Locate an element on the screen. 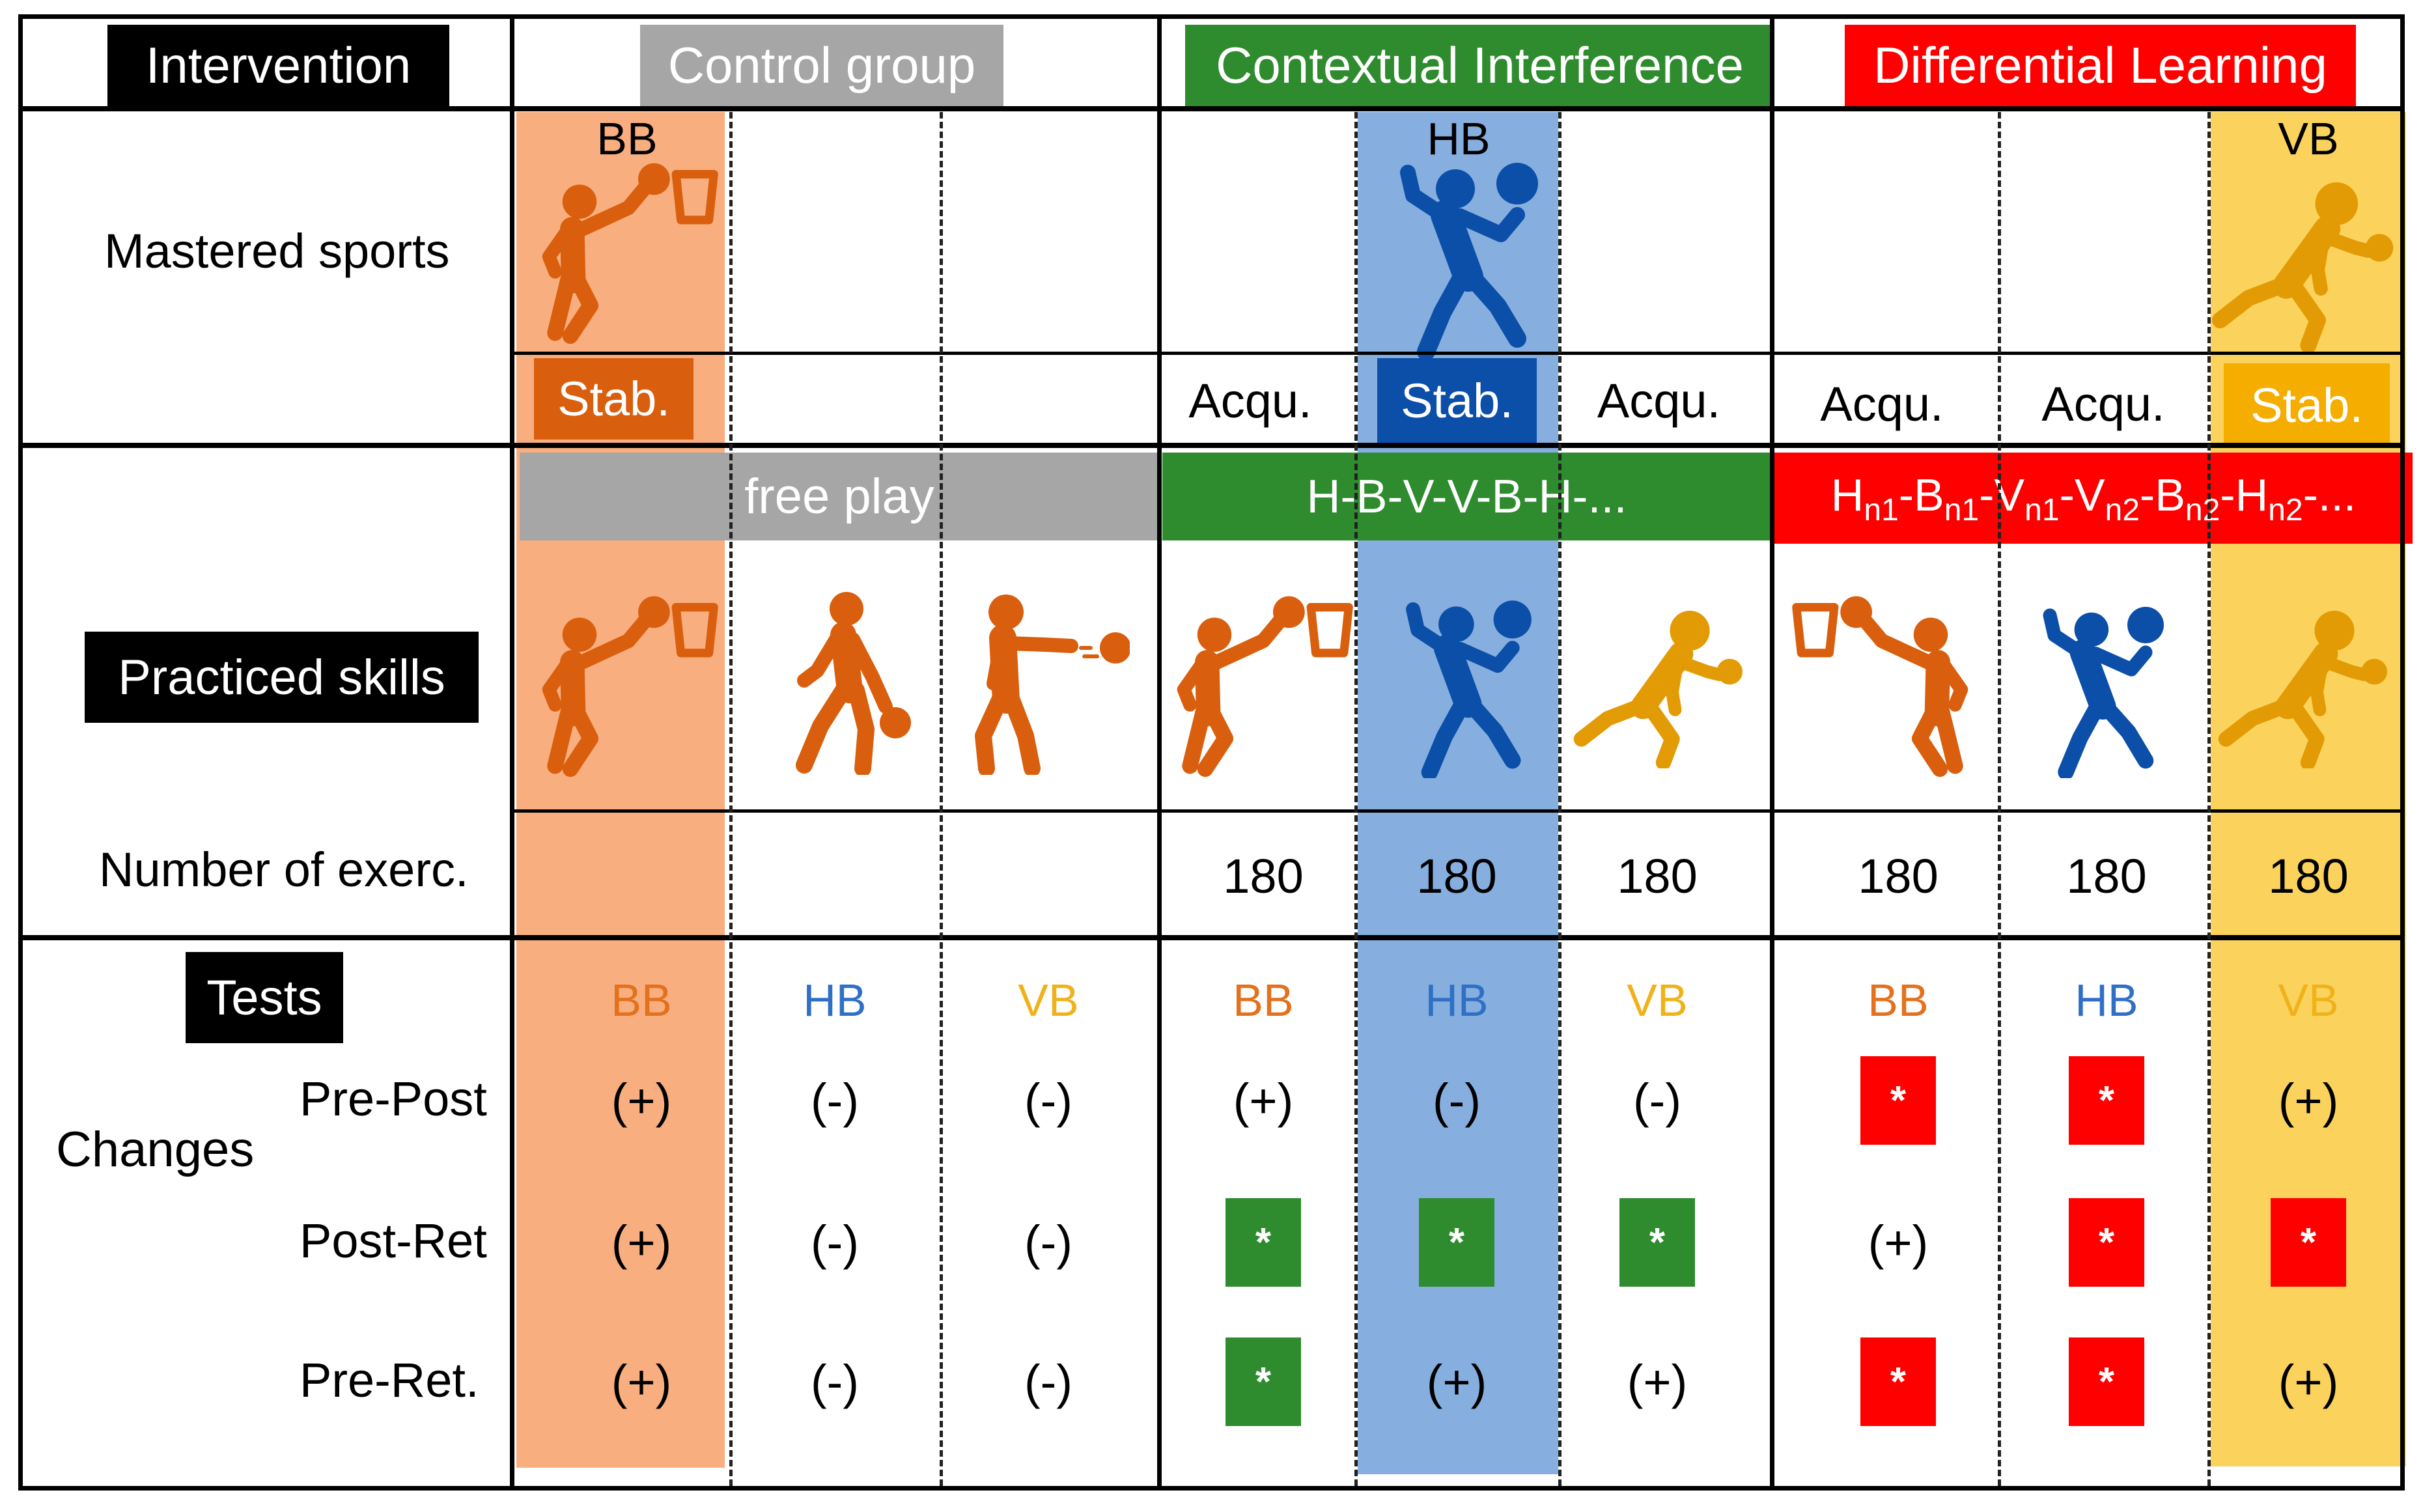 The image size is (2423, 1512). test-header-6: VB is located at coordinates (1657, 1001).